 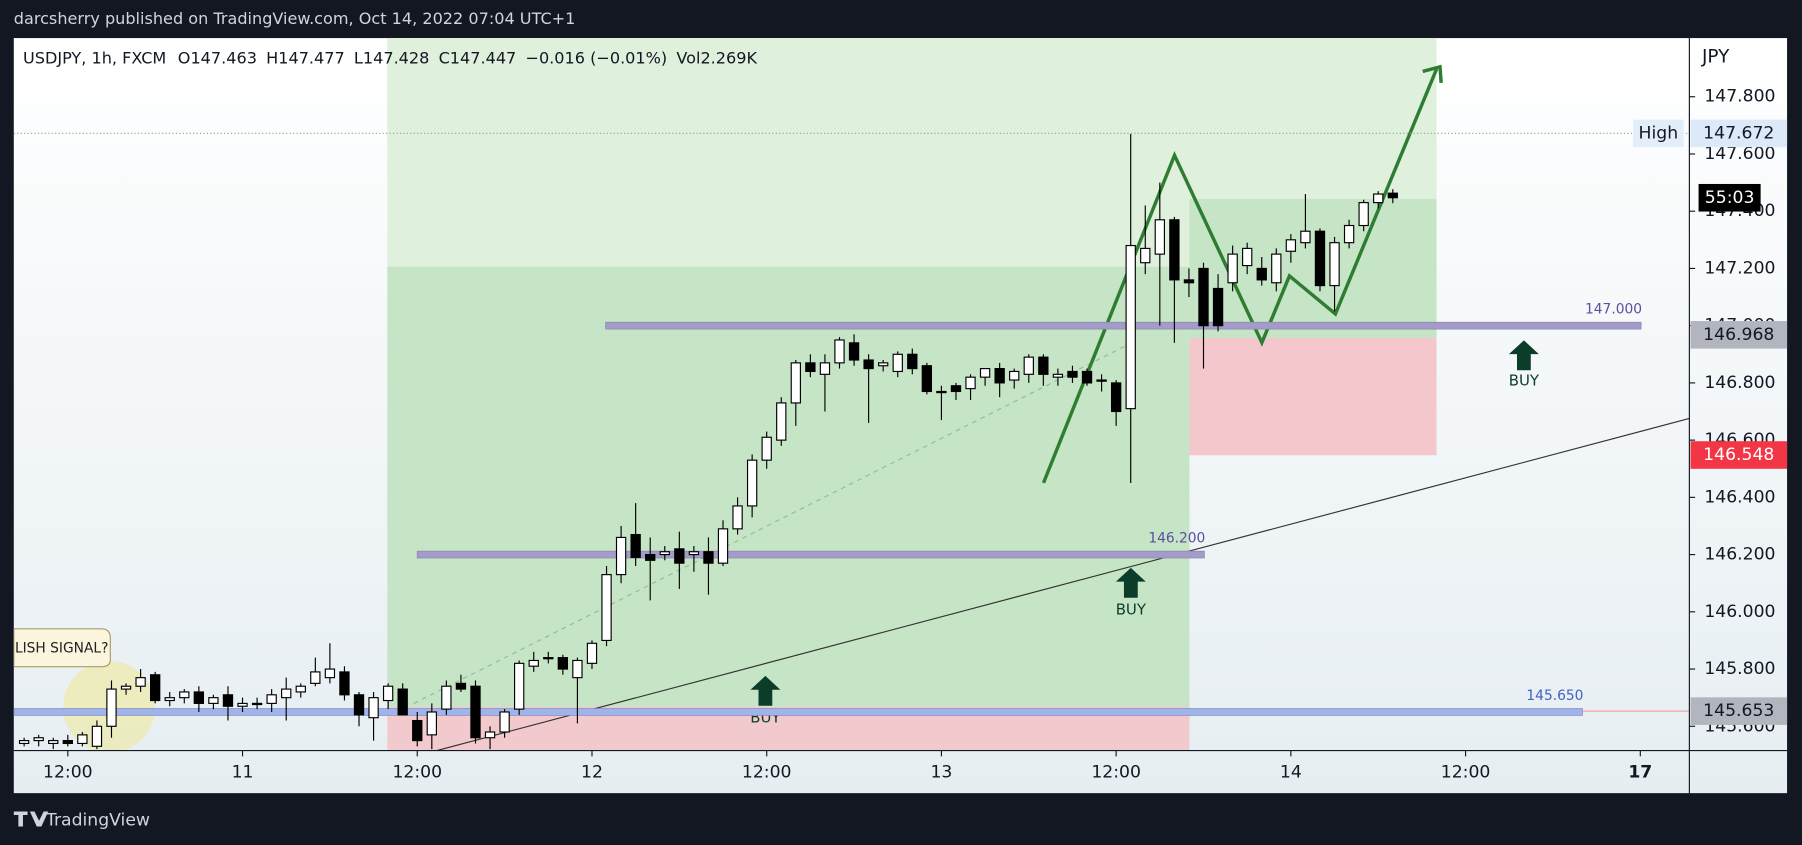 What do you see at coordinates (1313, 397) in the screenshot?
I see `stop-zone` at bounding box center [1313, 397].